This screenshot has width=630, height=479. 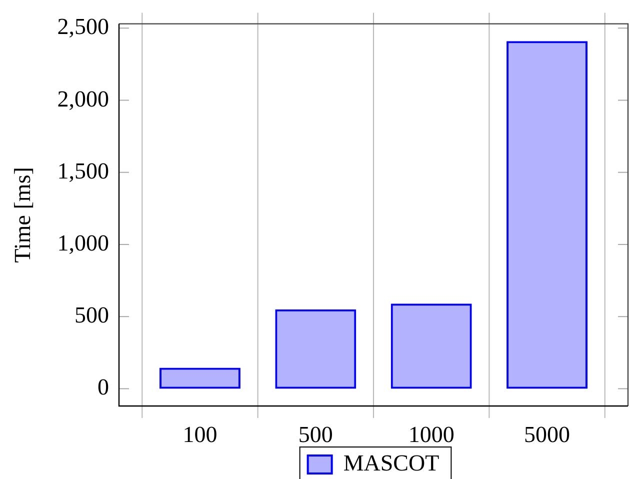 I want to click on legend-label: MASCOT, so click(x=391, y=463).